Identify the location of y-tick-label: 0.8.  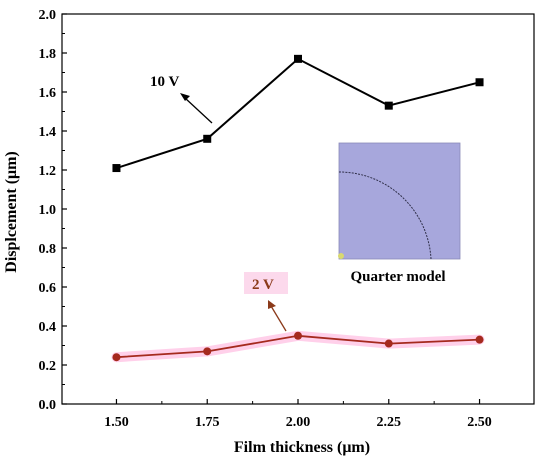
(48, 249).